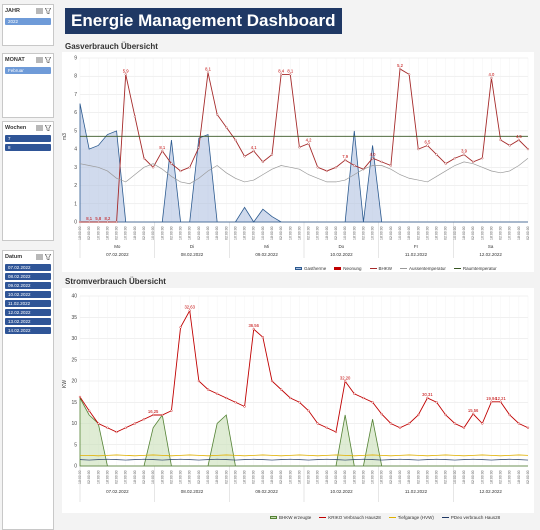 The height and width of the screenshot is (530, 540). What do you see at coordinates (28, 330) in the screenshot?
I see `slicer-item: 14.02.2022` at bounding box center [28, 330].